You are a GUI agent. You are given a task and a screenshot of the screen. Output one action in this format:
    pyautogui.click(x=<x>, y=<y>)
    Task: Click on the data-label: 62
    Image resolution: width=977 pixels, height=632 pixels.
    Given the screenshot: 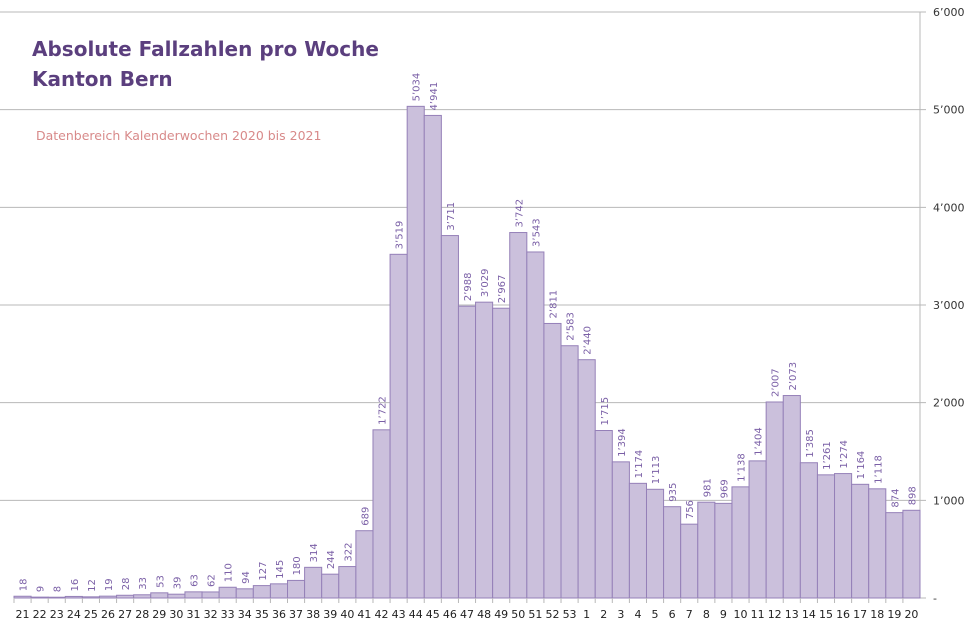 What is the action you would take?
    pyautogui.click(x=212, y=580)
    